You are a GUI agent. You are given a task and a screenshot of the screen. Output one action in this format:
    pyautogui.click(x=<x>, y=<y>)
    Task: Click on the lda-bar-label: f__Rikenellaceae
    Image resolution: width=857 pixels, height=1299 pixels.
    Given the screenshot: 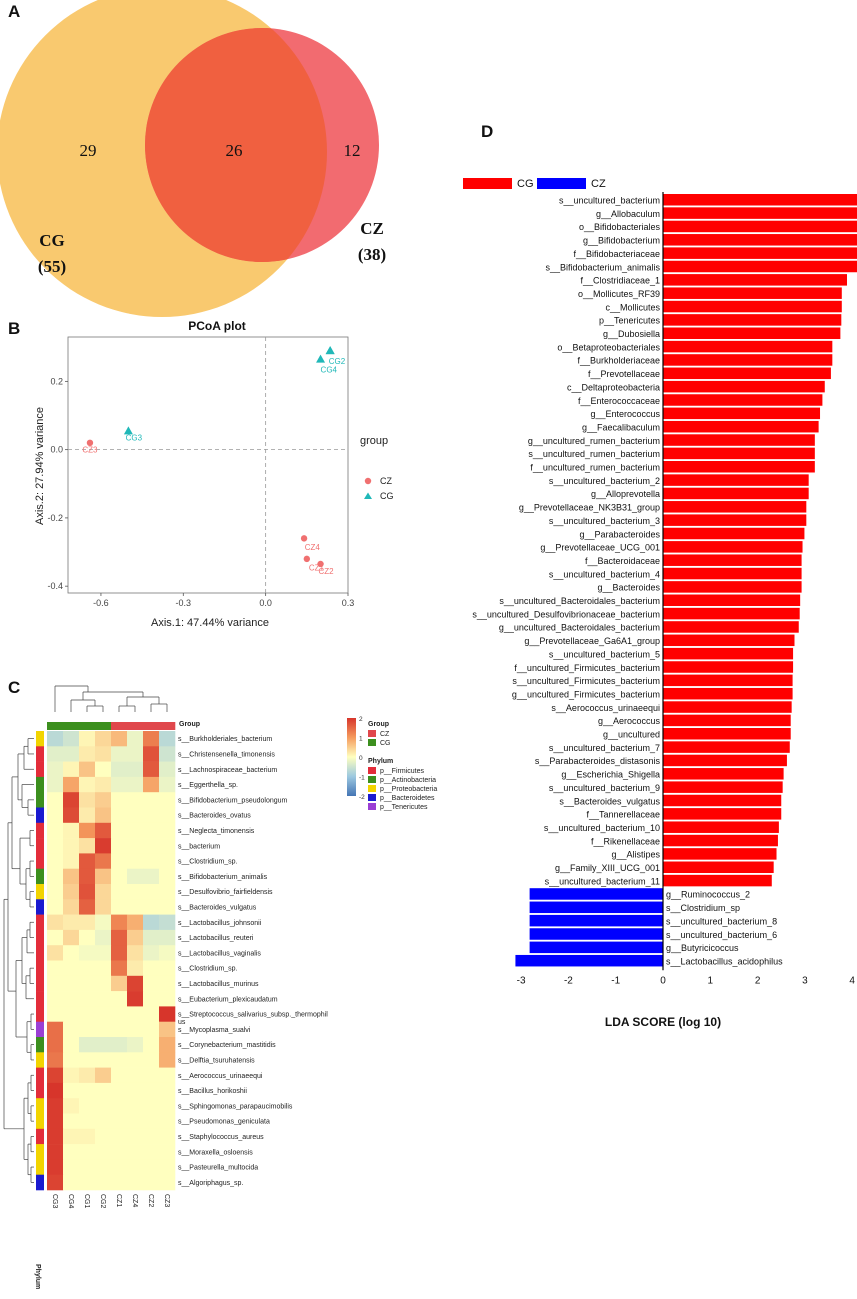 What is the action you would take?
    pyautogui.click(x=625, y=841)
    